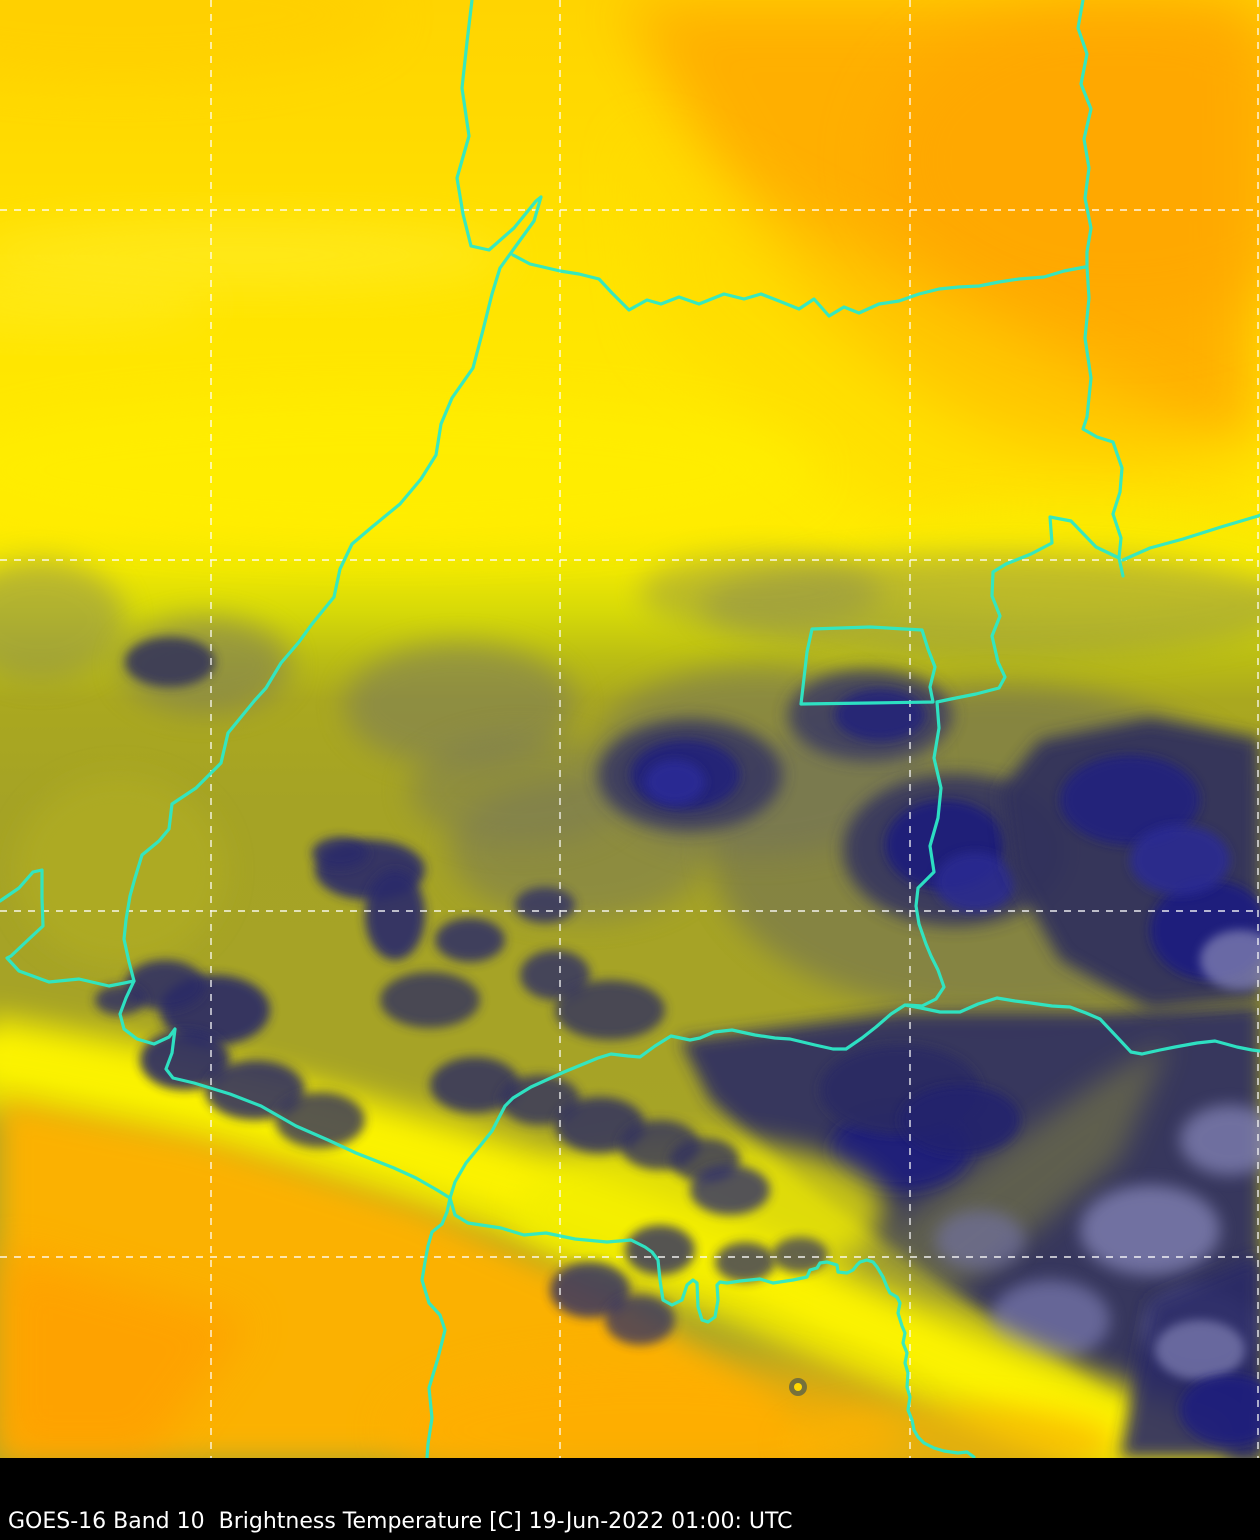 This screenshot has height=1540, width=1260. Describe the element at coordinates (436, 1328) in the screenshot. I see `border-south-branch` at that location.